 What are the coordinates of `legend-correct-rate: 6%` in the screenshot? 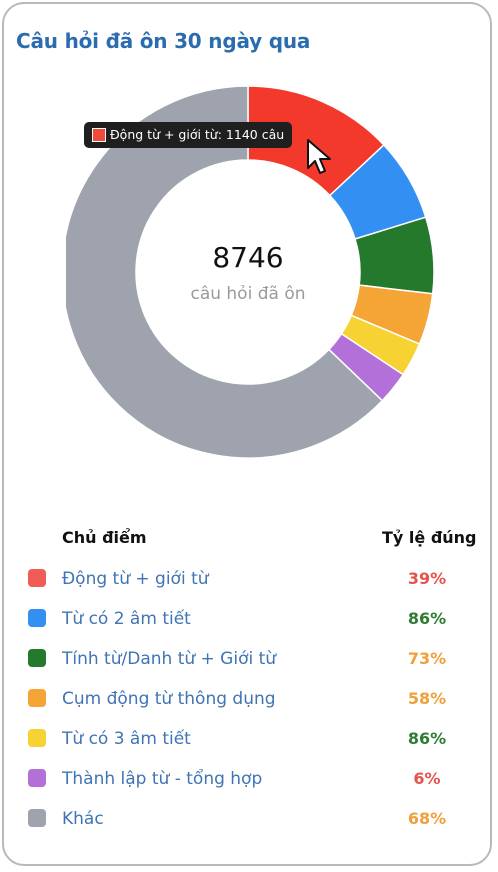 It's located at (427, 778).